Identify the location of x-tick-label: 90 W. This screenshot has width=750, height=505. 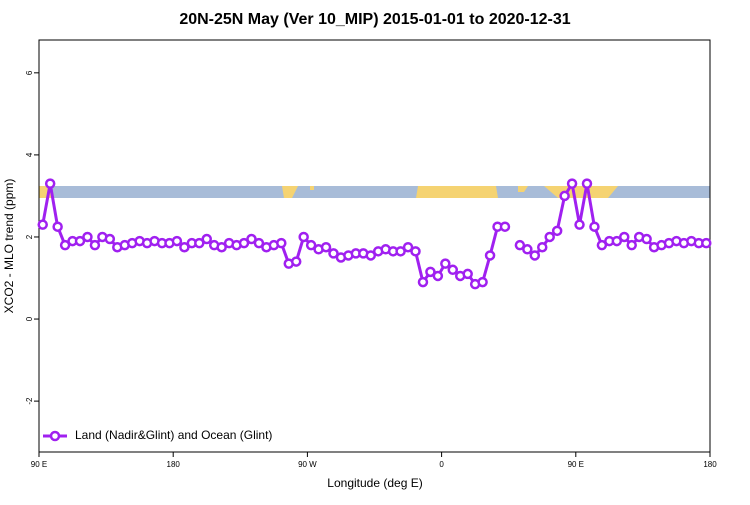
(307, 464).